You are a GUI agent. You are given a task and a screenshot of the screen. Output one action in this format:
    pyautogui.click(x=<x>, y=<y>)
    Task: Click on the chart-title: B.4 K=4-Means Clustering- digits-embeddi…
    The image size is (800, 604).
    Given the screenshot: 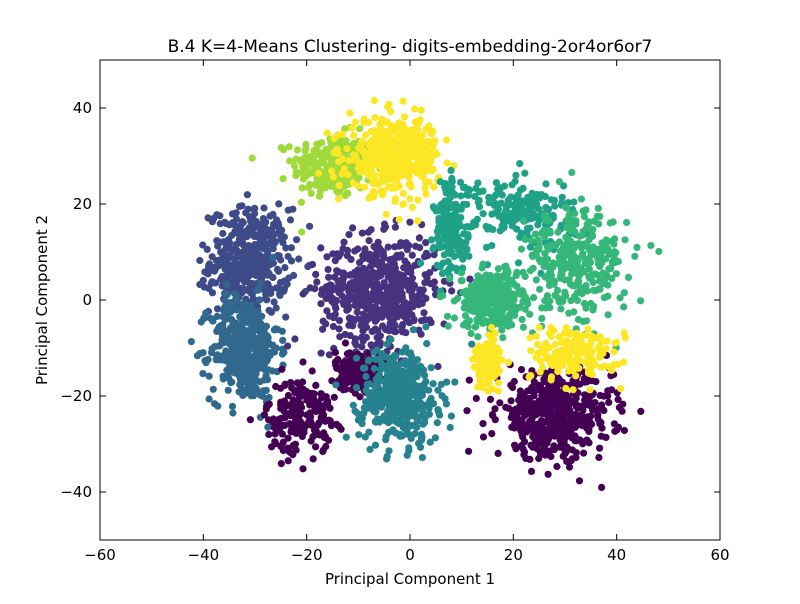 What is the action you would take?
    pyautogui.click(x=410, y=47)
    